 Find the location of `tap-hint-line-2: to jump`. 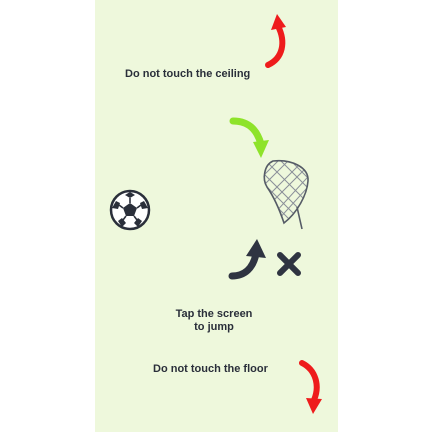

tap-hint-line-2: to jump is located at coordinates (214, 327).